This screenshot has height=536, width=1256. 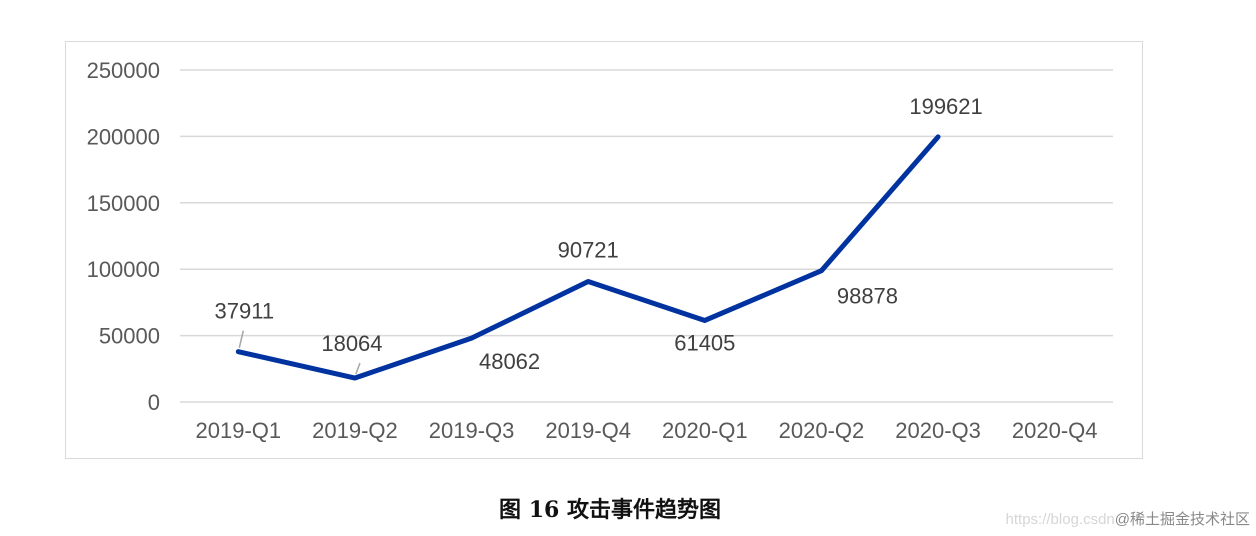 I want to click on x-tick-label: 2020-Q4, so click(x=1055, y=430).